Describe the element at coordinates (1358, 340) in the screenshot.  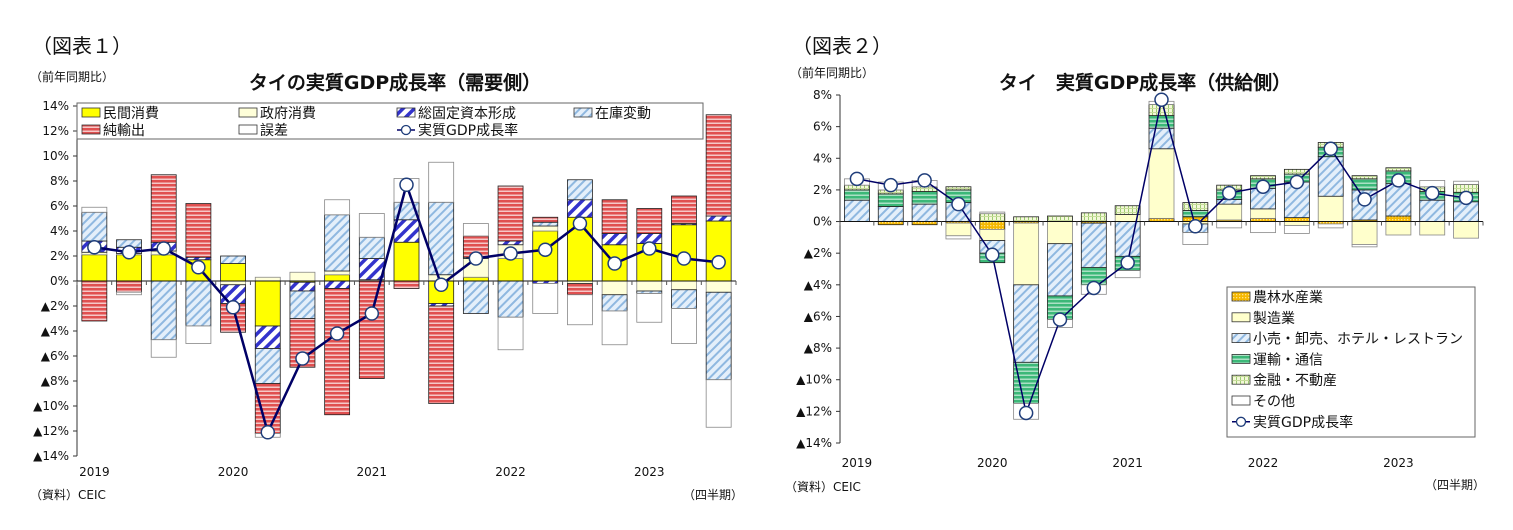
I see `legend-label: 小売・卸売、ホテル・レストラン` at that location.